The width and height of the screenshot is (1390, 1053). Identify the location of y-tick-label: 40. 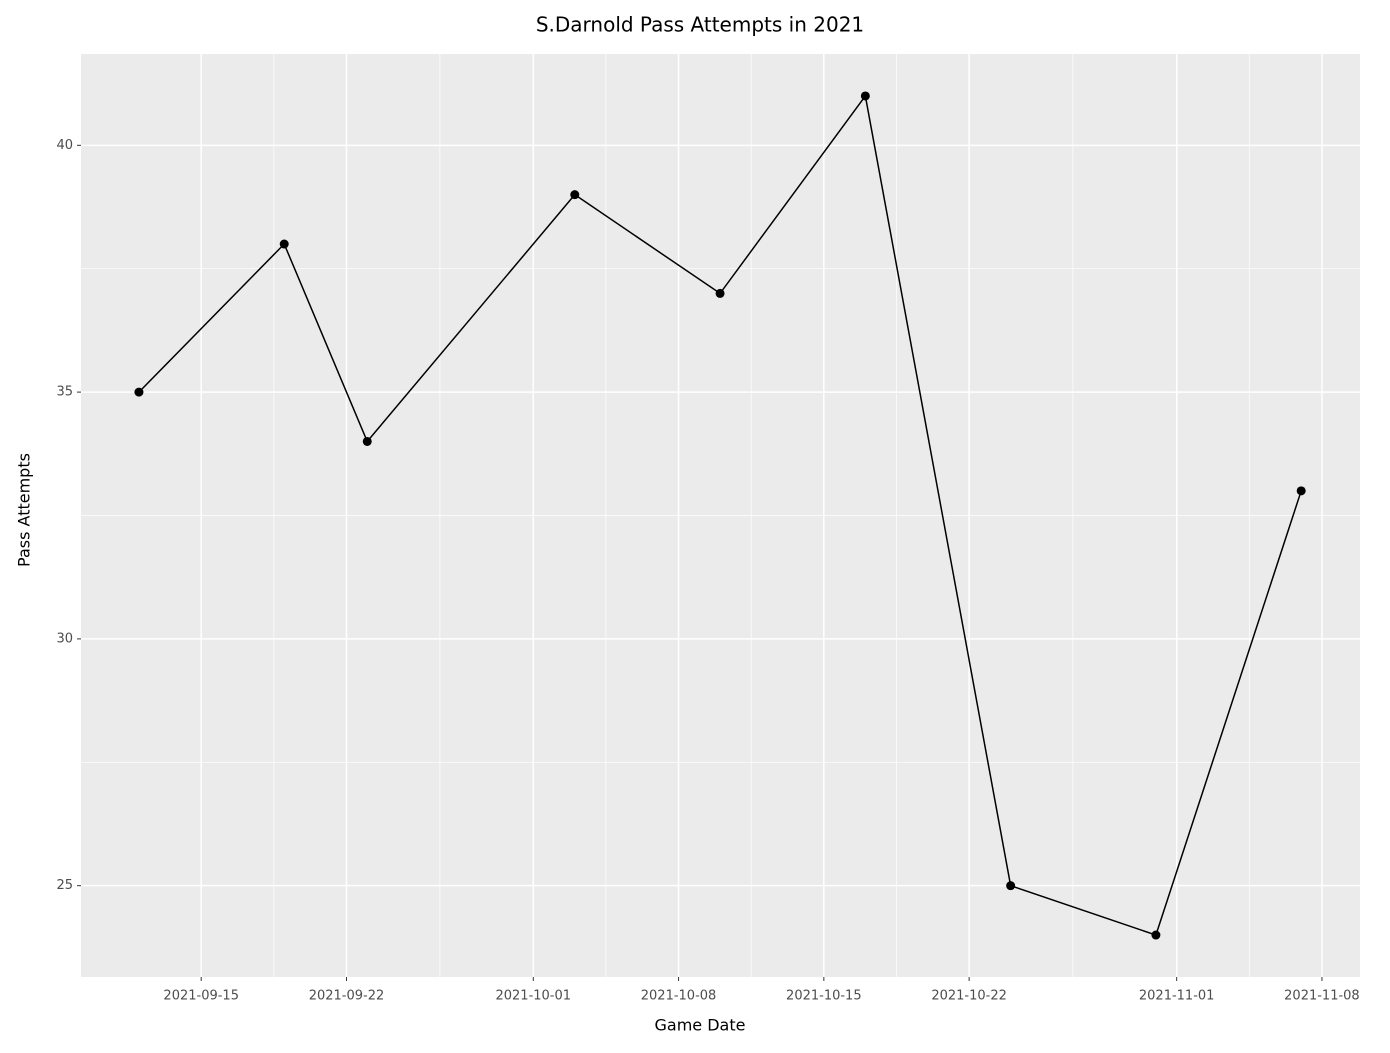
(64, 145).